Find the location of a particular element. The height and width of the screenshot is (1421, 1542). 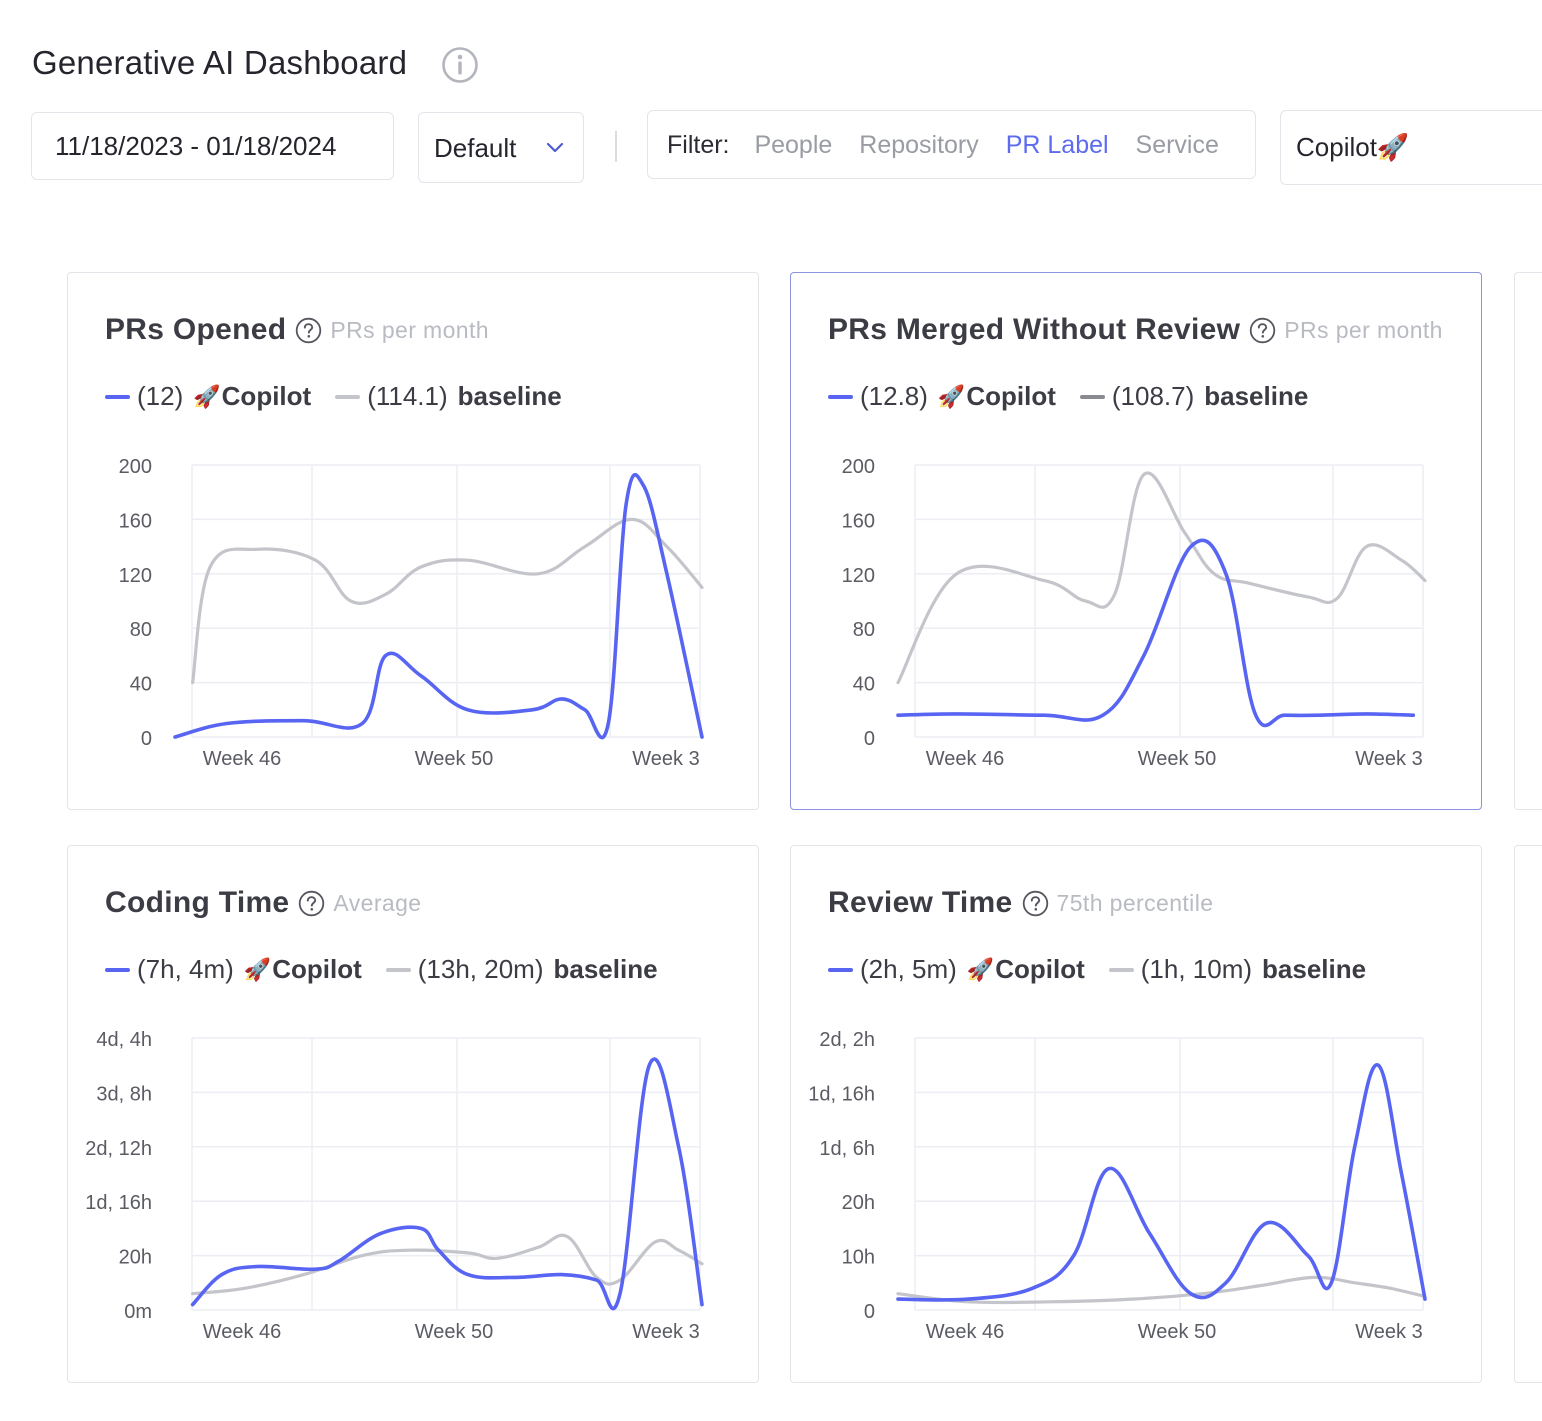

y-tick-label: 80 is located at coordinates (141, 630).